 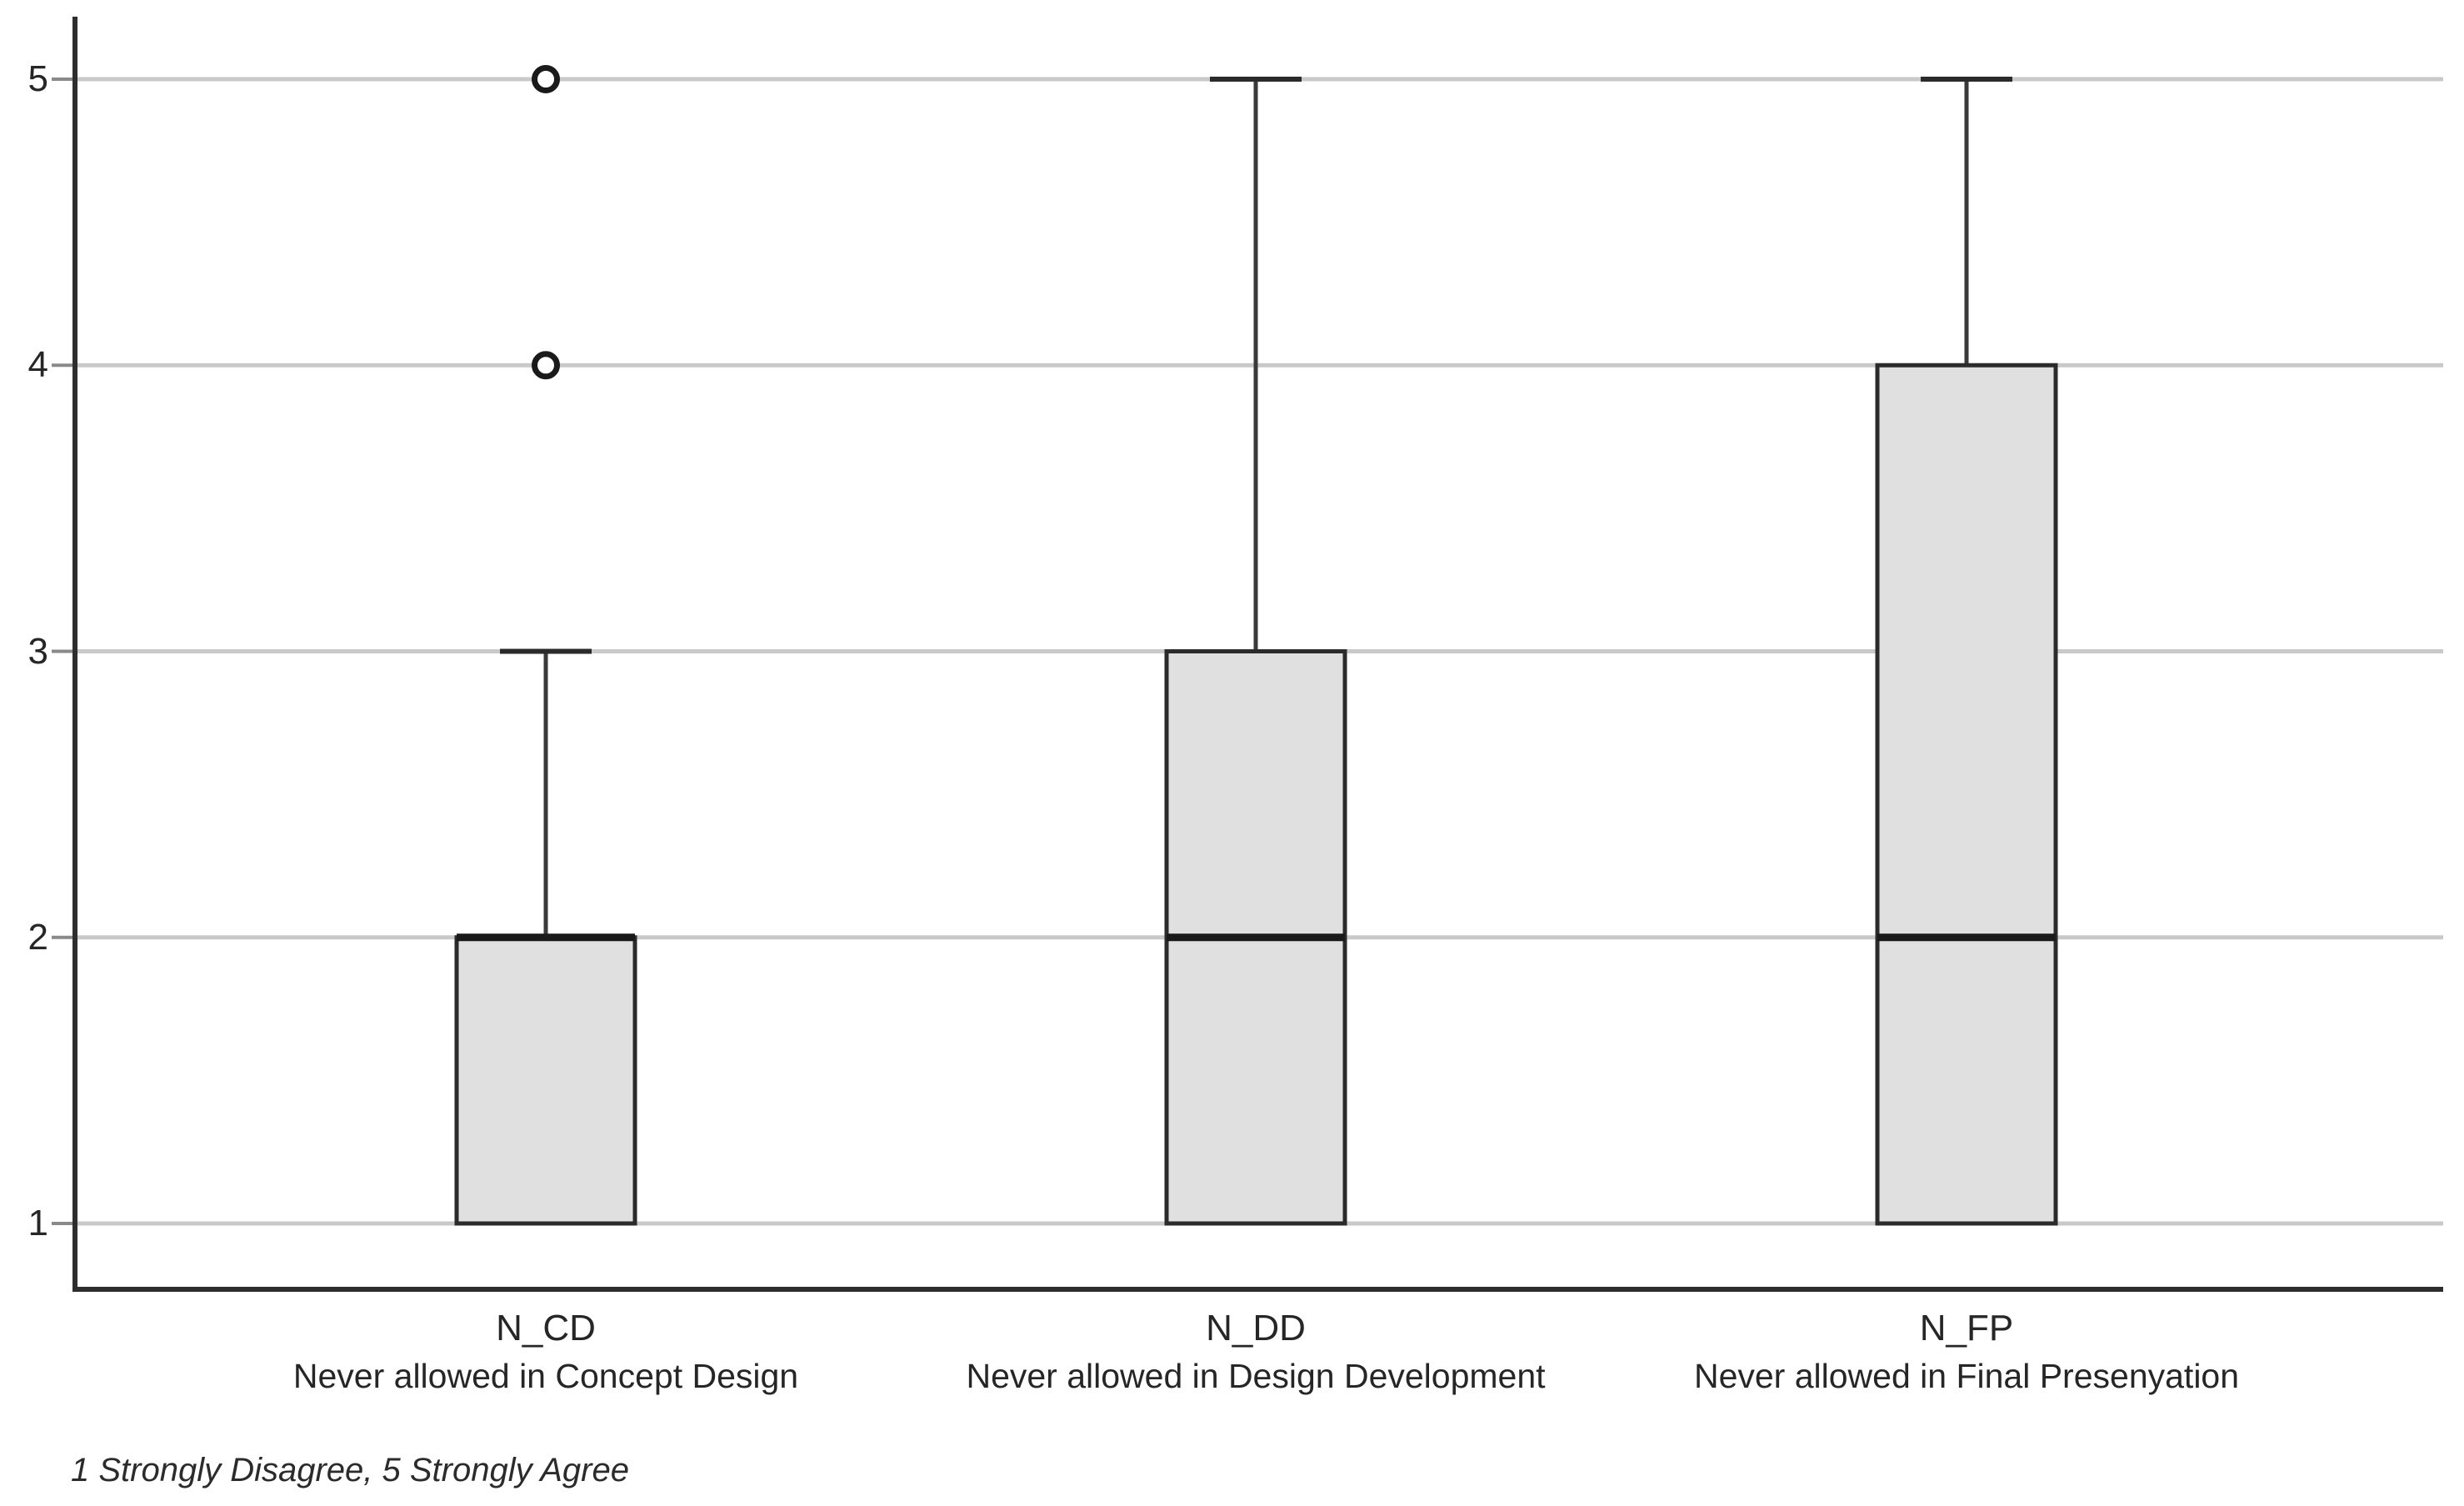 I want to click on category-label-ndd: N_DD Never allowed in Design Development, so click(x=1255, y=1354).